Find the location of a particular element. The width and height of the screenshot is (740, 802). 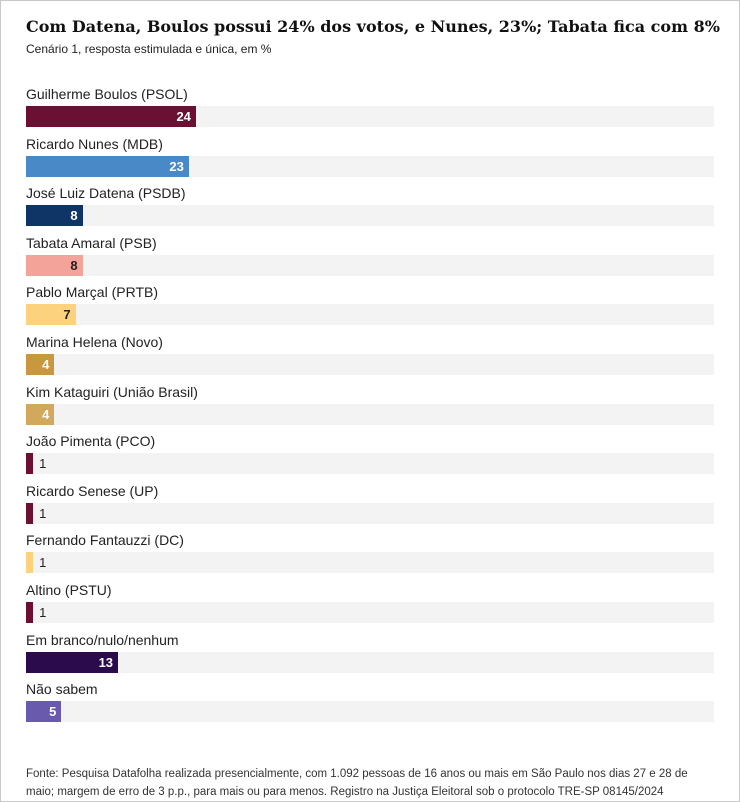

bar-value-label: 23 is located at coordinates (176, 166).